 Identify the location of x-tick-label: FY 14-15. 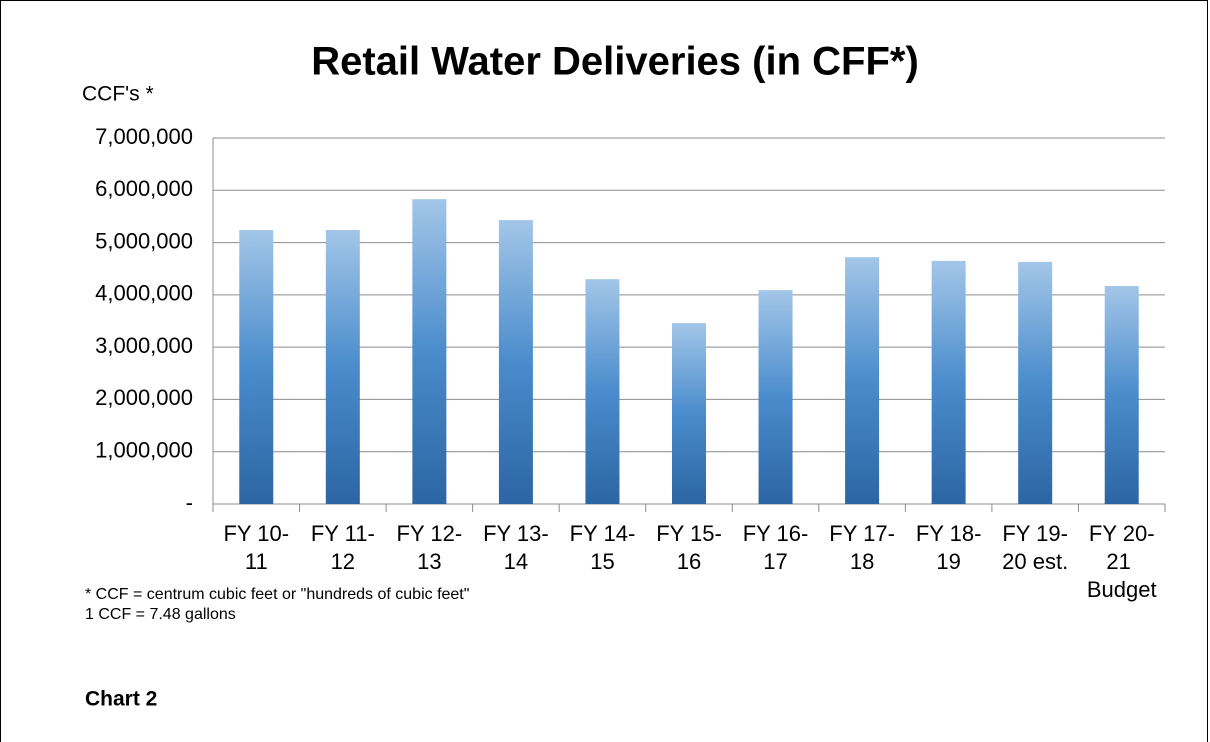
(603, 547).